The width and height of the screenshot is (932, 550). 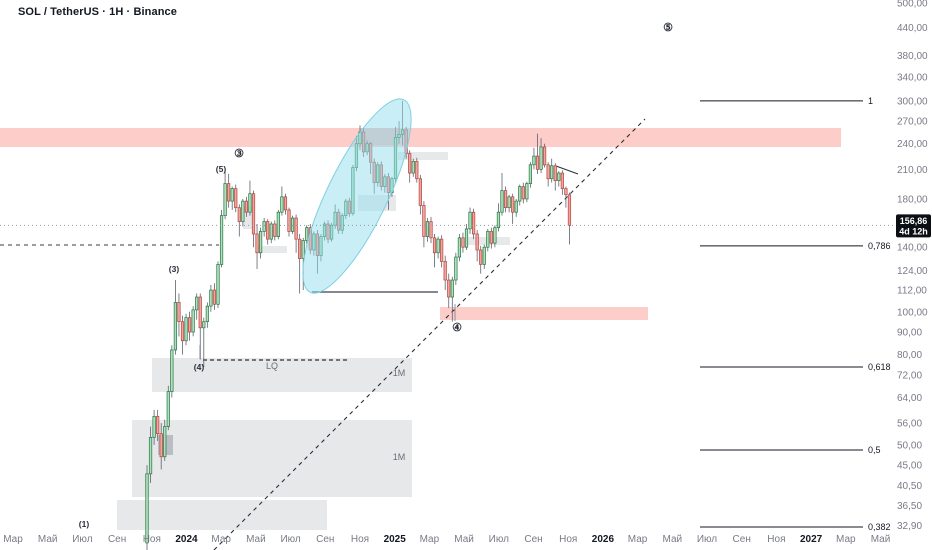 I want to click on price-axis-label: 45,00, so click(x=909, y=466).